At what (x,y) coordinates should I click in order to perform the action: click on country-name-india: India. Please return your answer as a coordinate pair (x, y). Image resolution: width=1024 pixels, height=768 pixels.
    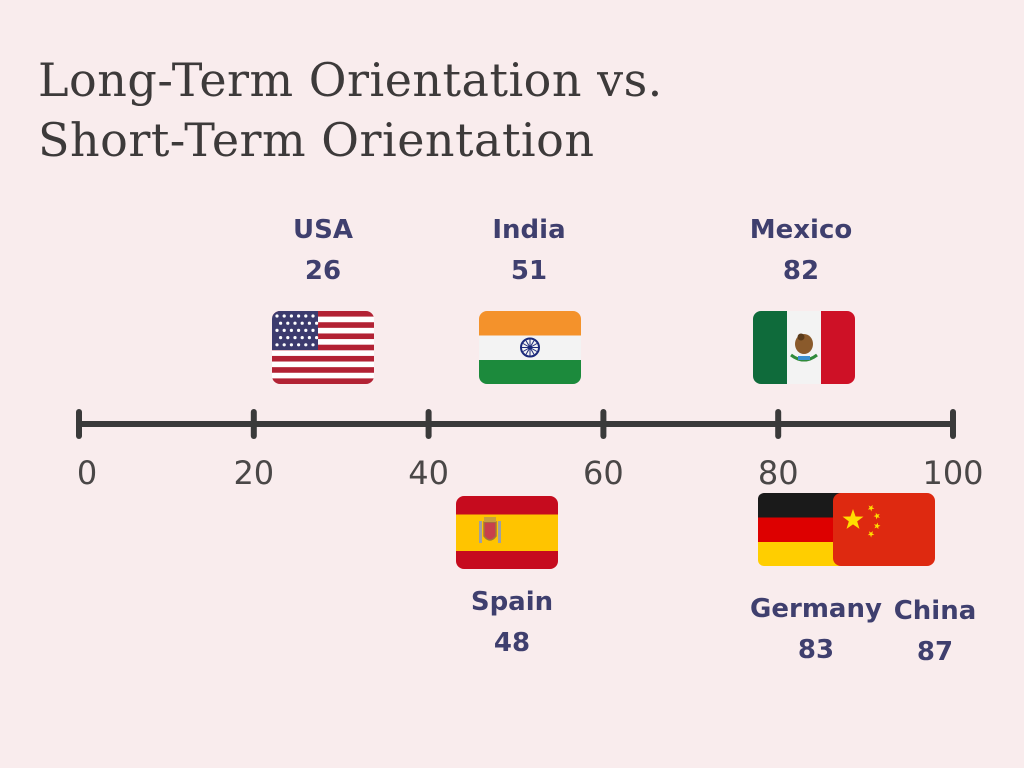
    Looking at the image, I should click on (528, 230).